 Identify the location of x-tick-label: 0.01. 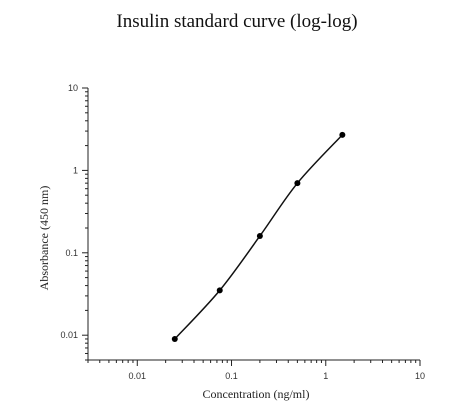
(138, 376).